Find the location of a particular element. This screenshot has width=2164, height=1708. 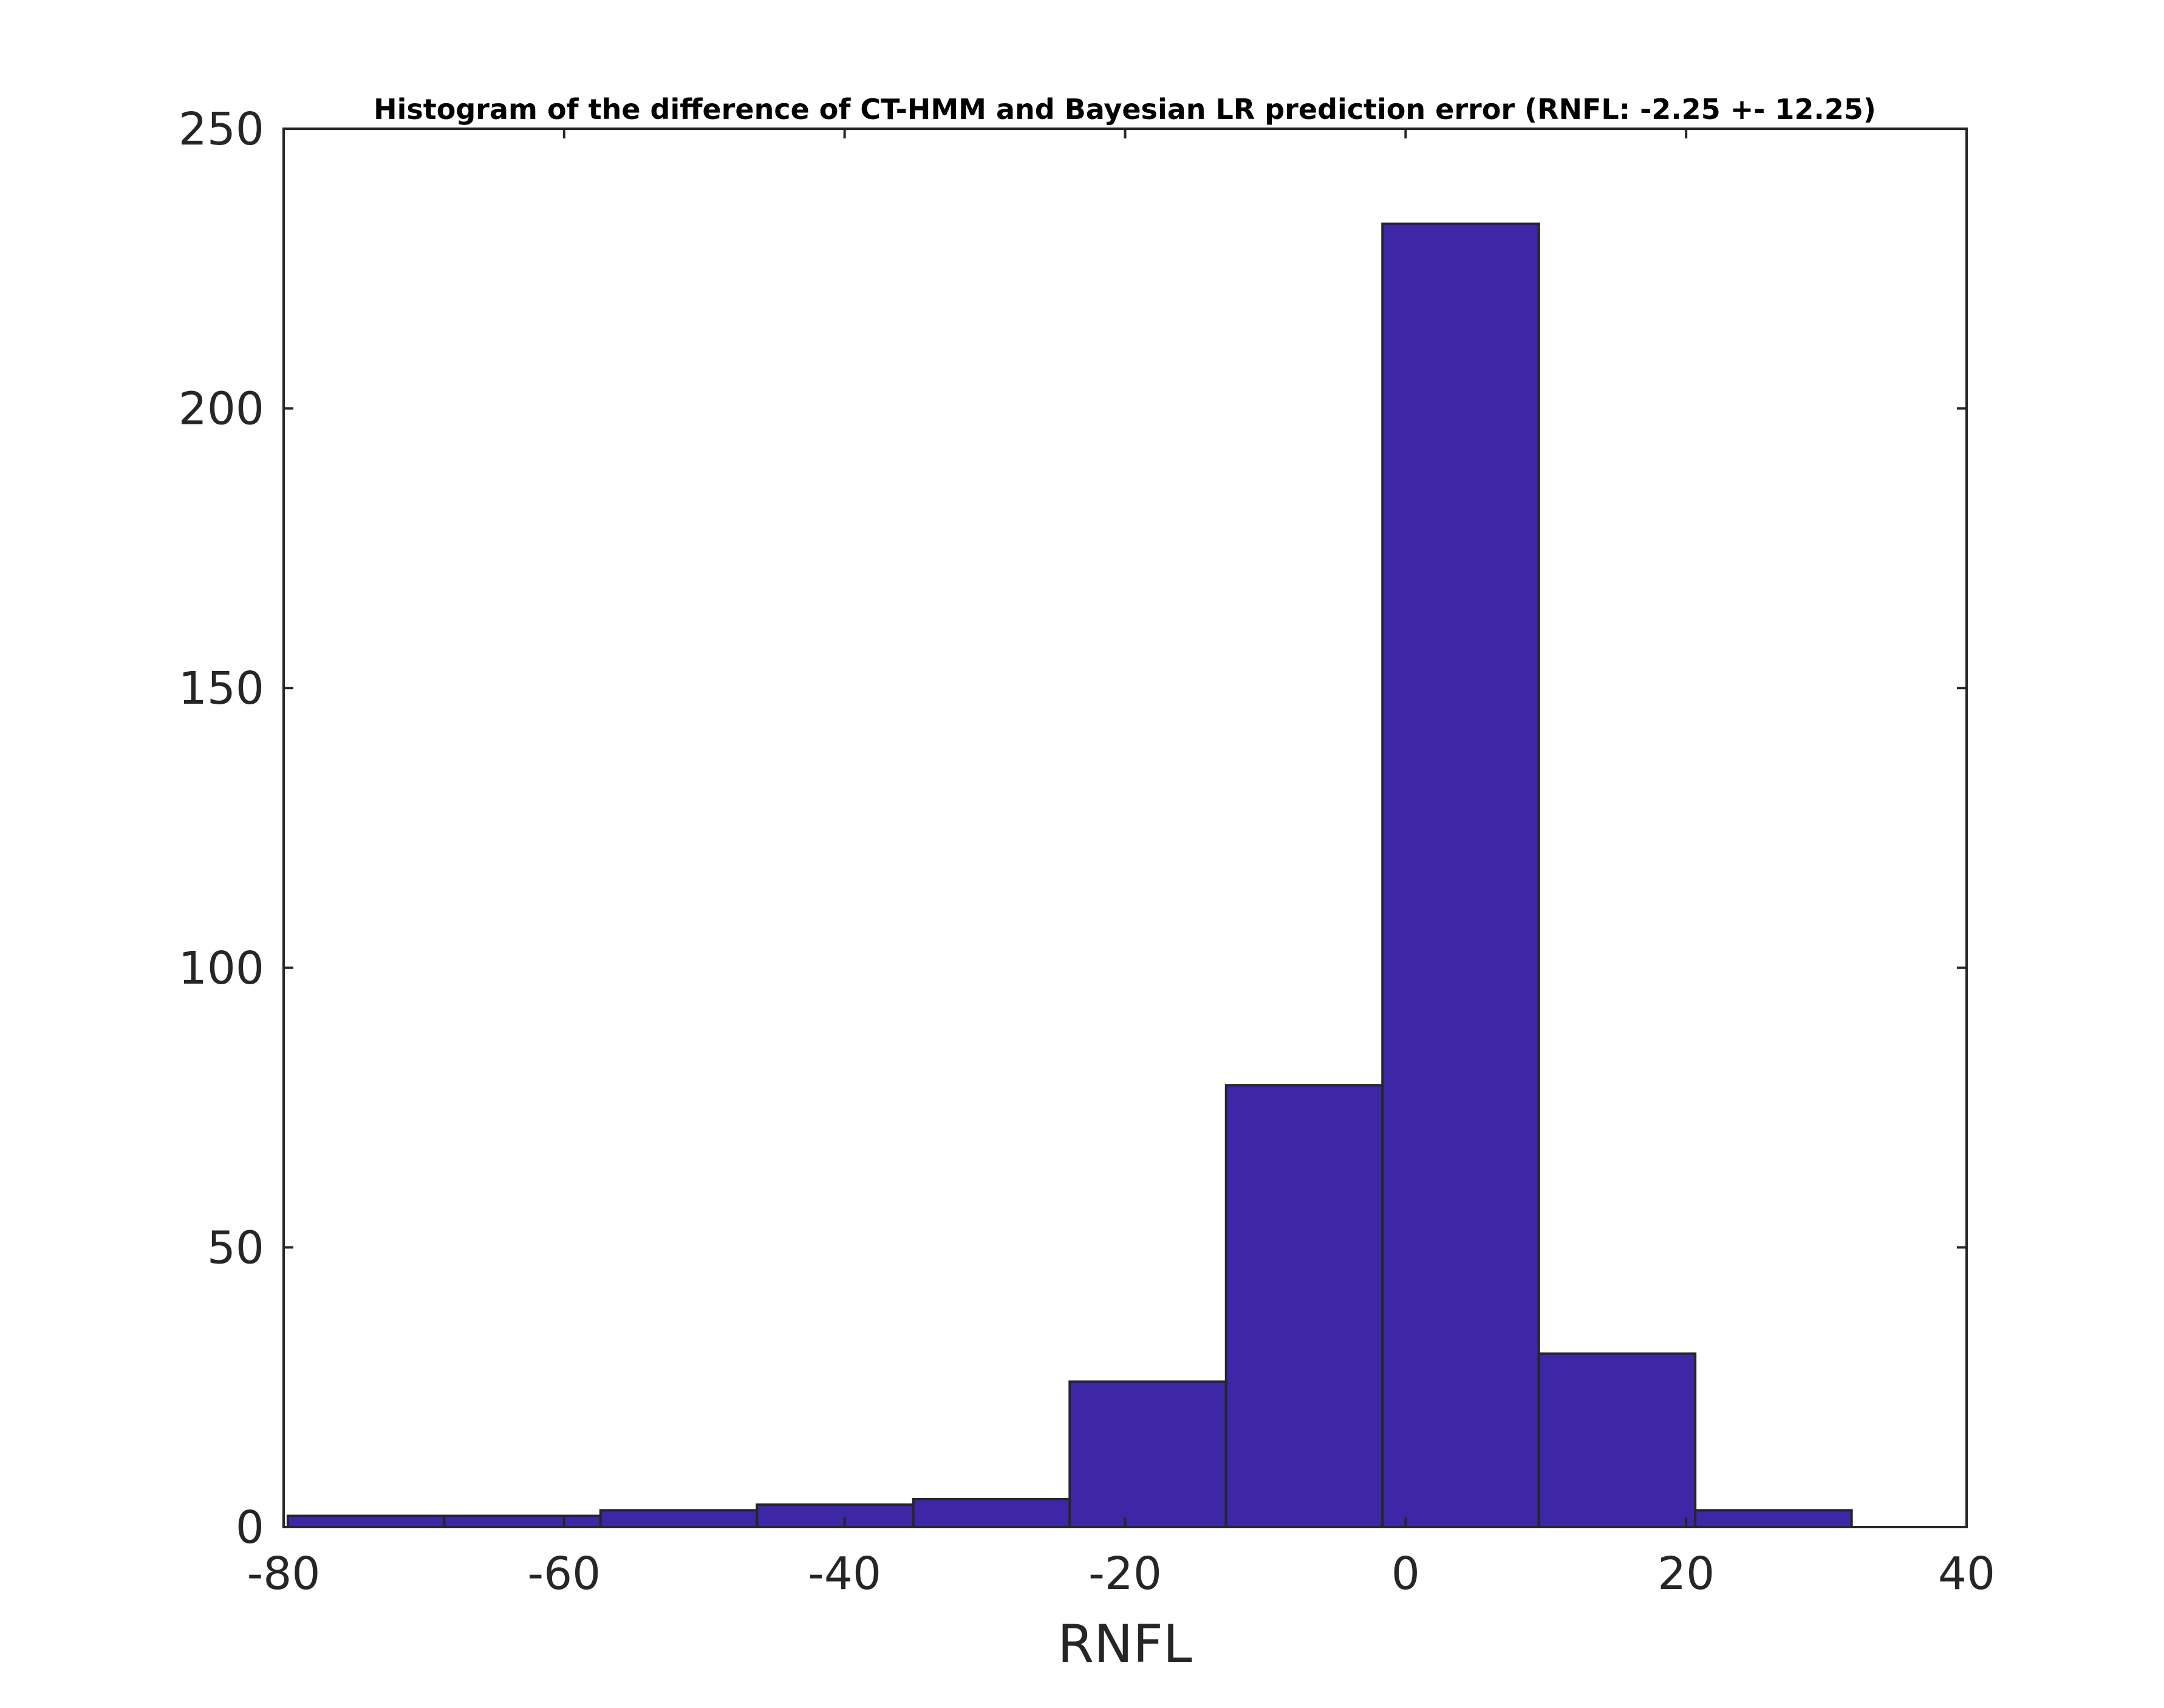

x-tick-labels: -80 -60 -40 -20 0 20 40 is located at coordinates (1121, 1574).